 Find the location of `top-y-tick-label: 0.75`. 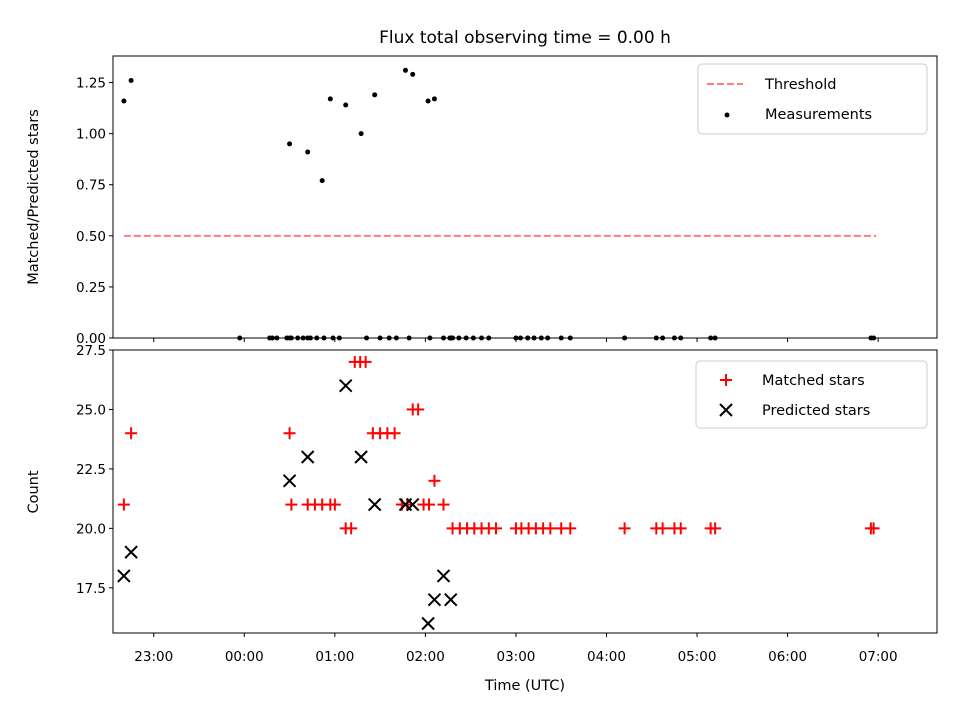

top-y-tick-label: 0.75 is located at coordinates (91, 186).